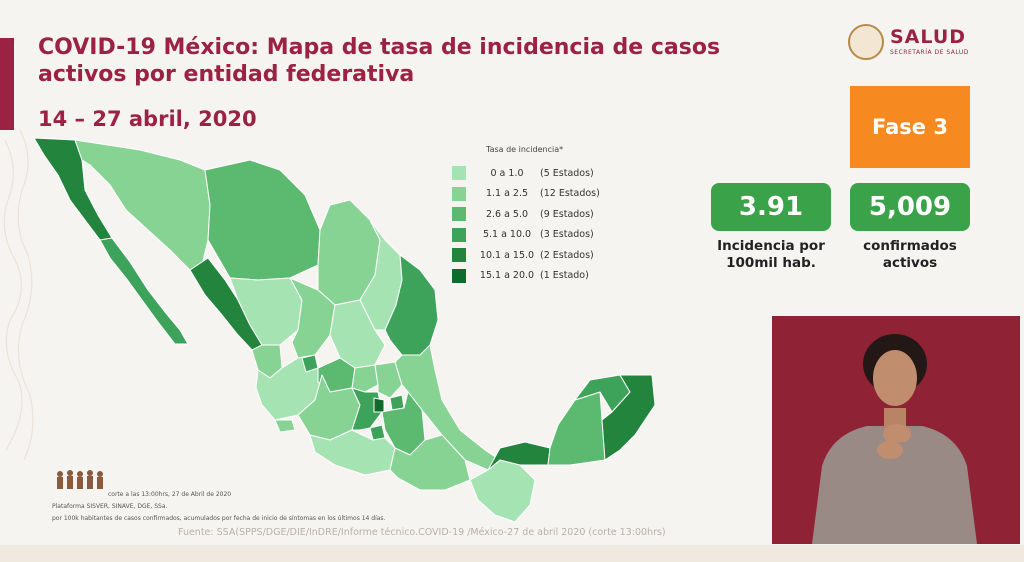 This screenshot has width=1024, height=562. I want to click on legend-range: 1.1 a 2.5, so click(507, 194).